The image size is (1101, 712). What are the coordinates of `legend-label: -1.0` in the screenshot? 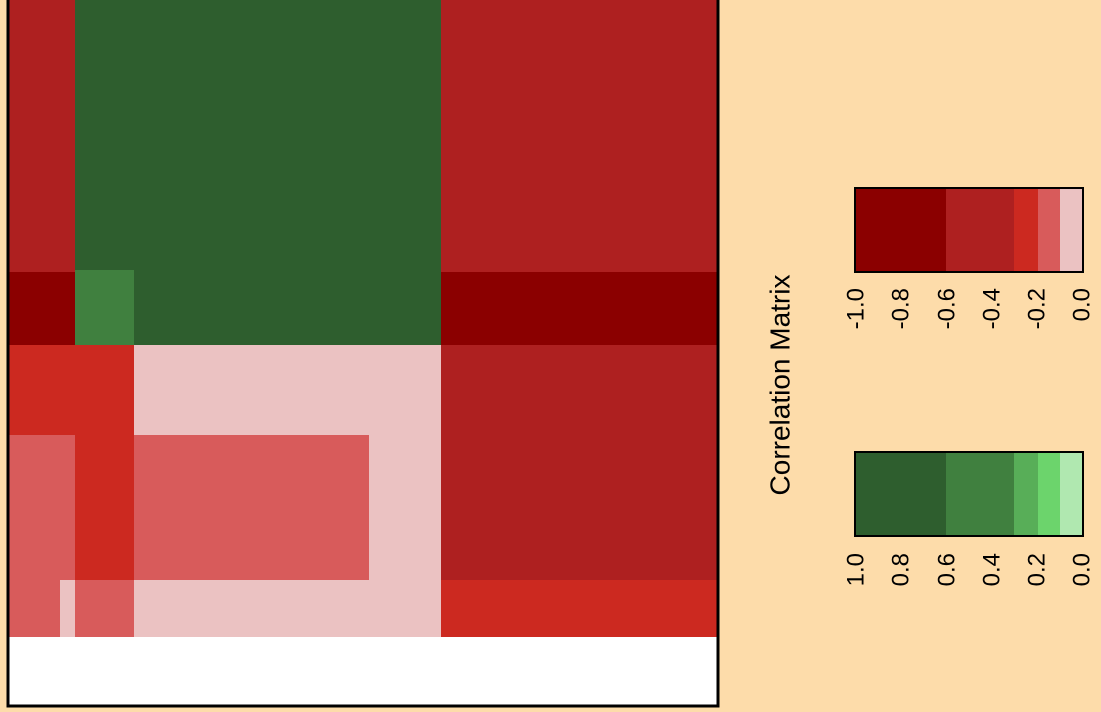 It's located at (855, 308).